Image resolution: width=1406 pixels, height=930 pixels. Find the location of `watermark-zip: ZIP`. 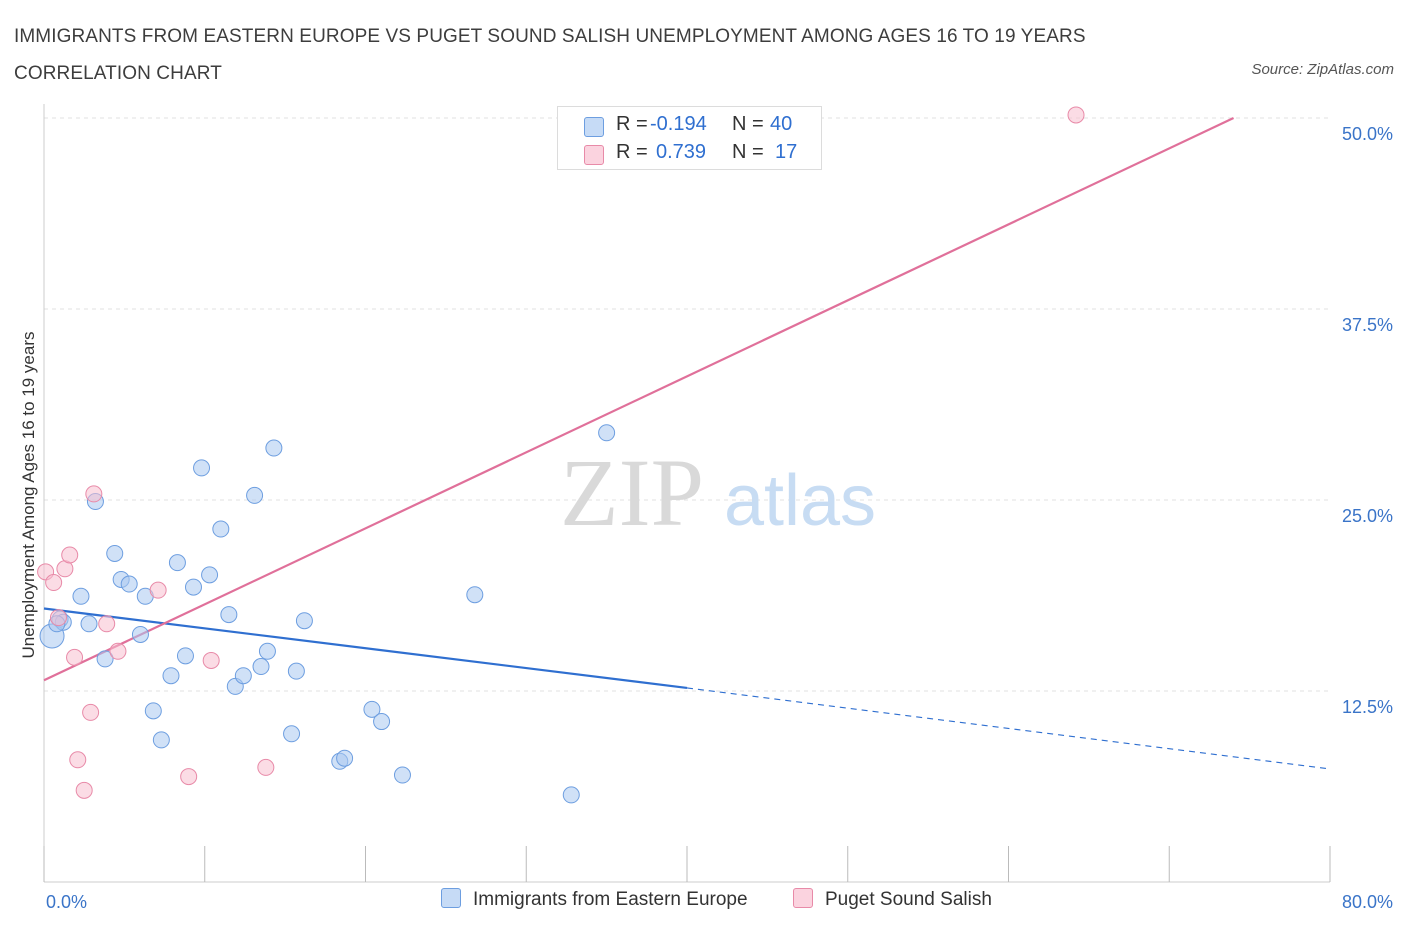

watermark-zip: ZIP is located at coordinates (632, 492).